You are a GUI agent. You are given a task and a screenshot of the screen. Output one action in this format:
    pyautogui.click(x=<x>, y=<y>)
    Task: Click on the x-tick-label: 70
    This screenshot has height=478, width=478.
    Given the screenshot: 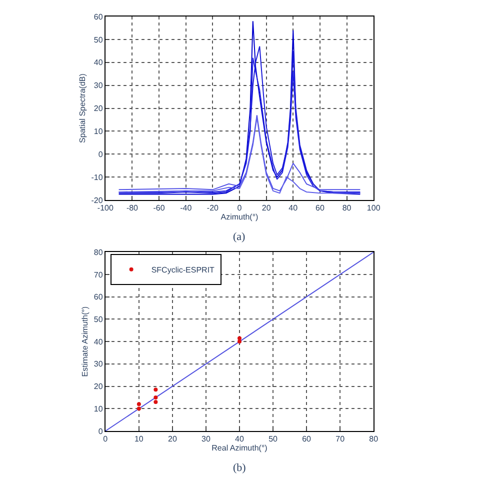 What is the action you would take?
    pyautogui.click(x=341, y=439)
    